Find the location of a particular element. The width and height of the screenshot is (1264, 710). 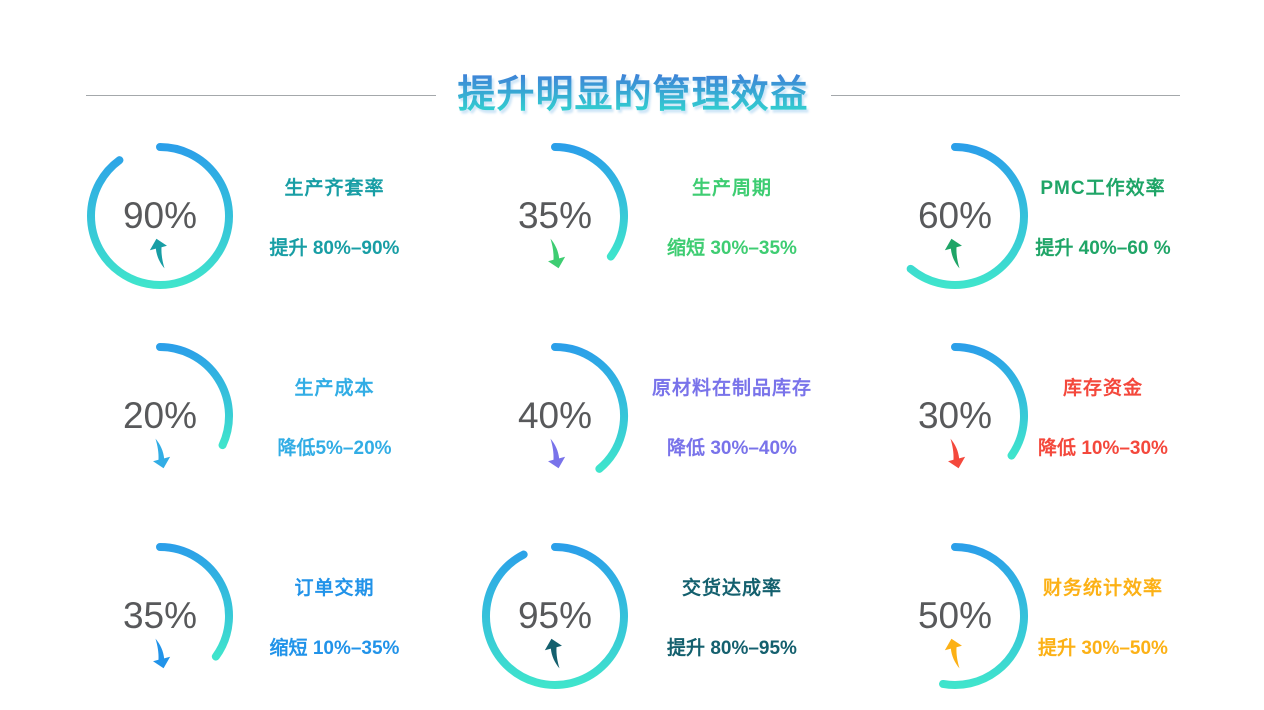

metric-range: 缩短 10%–35% is located at coordinates (334, 648).